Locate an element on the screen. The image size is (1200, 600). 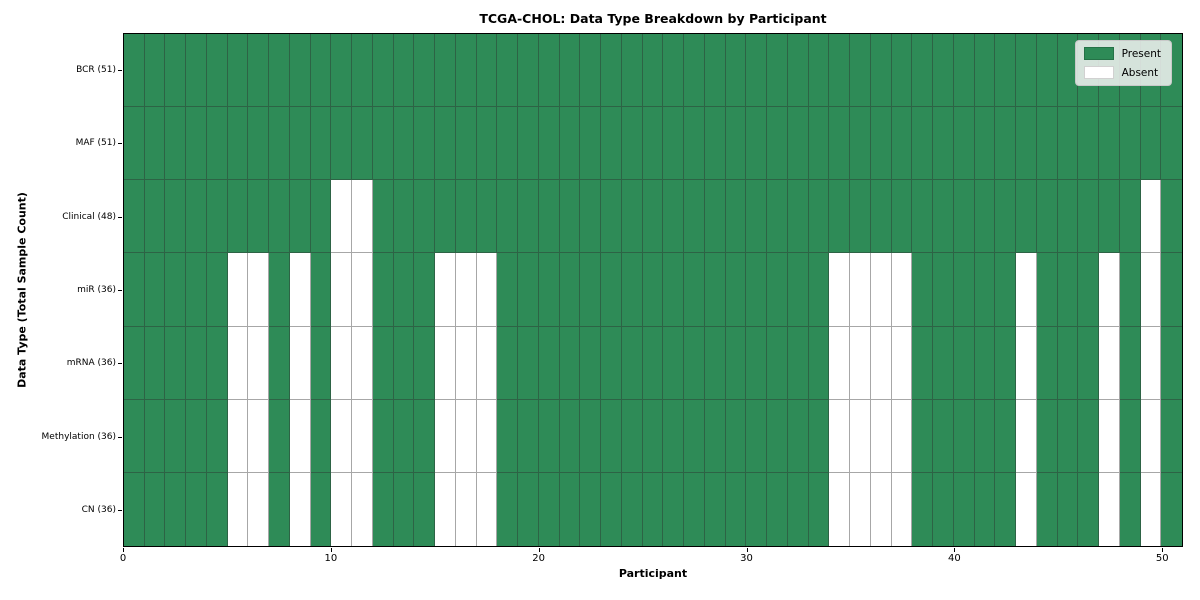
y-tick-label: CN (36) is located at coordinates (98, 510).